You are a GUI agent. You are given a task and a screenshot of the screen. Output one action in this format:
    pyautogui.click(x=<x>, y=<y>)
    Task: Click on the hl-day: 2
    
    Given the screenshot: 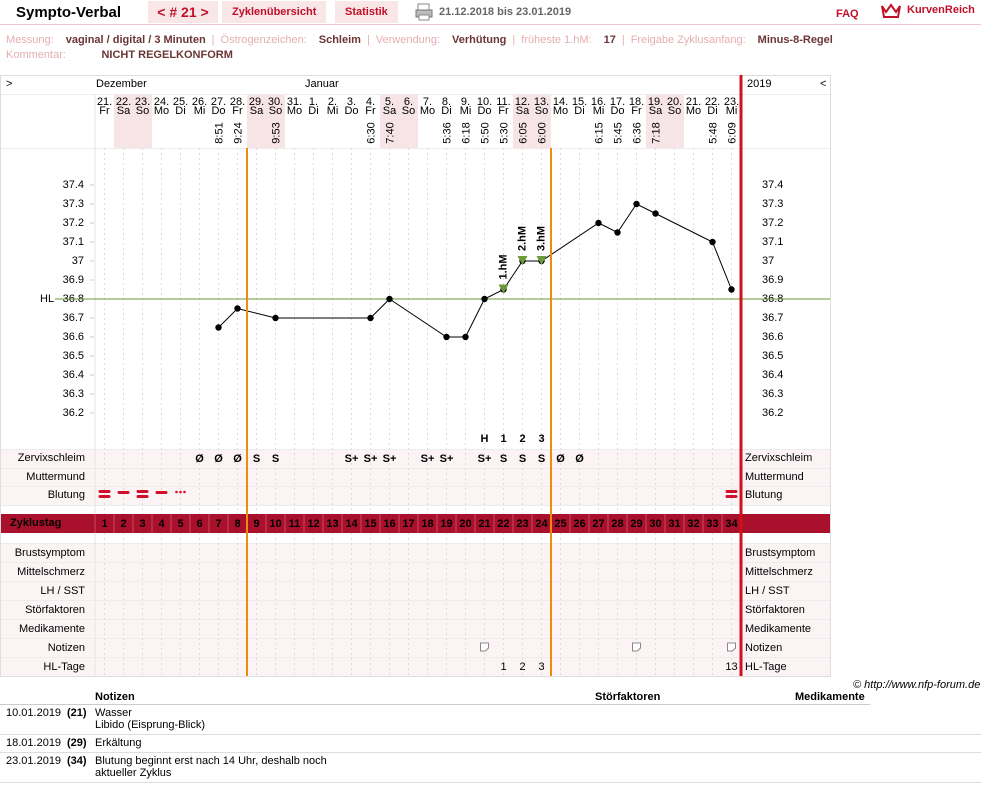 What is the action you would take?
    pyautogui.click(x=522, y=667)
    